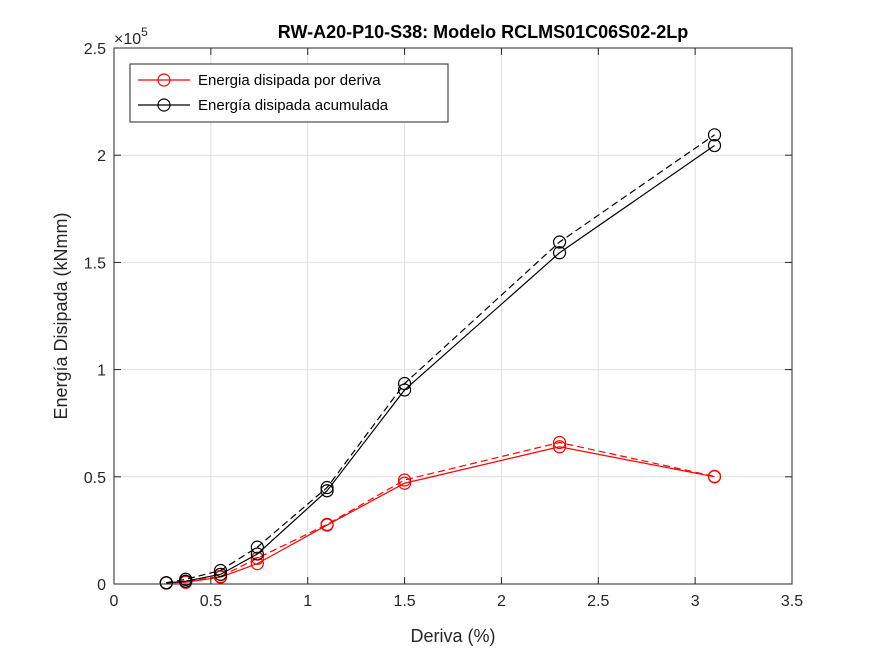  What do you see at coordinates (501, 601) in the screenshot?
I see `x-tick-label: 2` at bounding box center [501, 601].